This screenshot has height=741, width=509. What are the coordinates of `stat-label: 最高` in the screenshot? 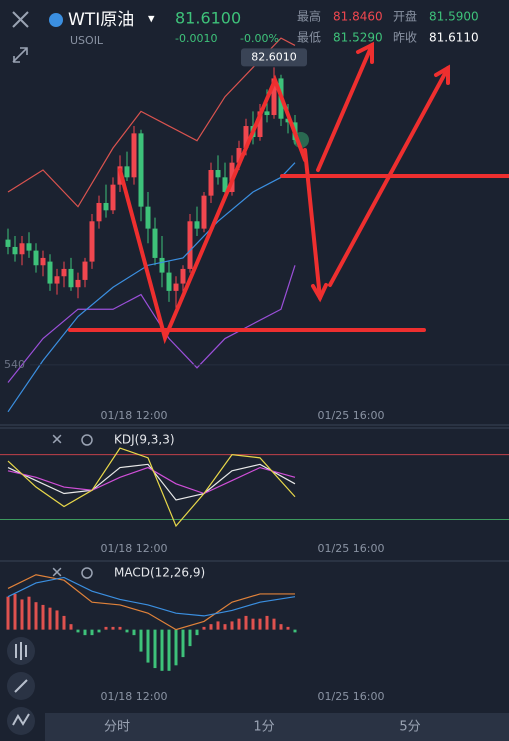 It's located at (309, 16).